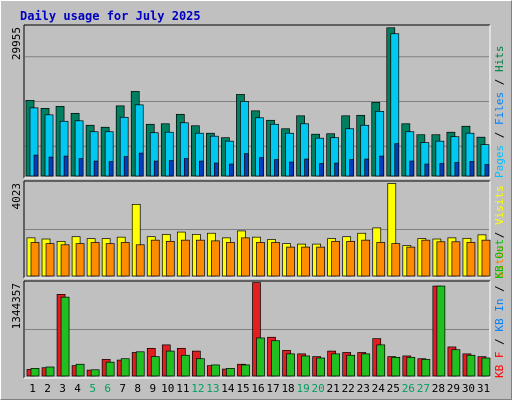 The image size is (512, 400). What do you see at coordinates (499, 315) in the screenshot?
I see `legend-item: KB In` at bounding box center [499, 315].